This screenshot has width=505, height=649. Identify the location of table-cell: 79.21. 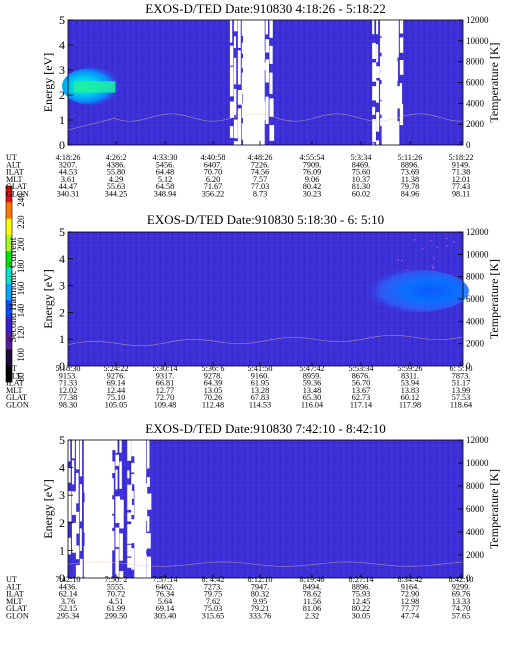
(260, 608).